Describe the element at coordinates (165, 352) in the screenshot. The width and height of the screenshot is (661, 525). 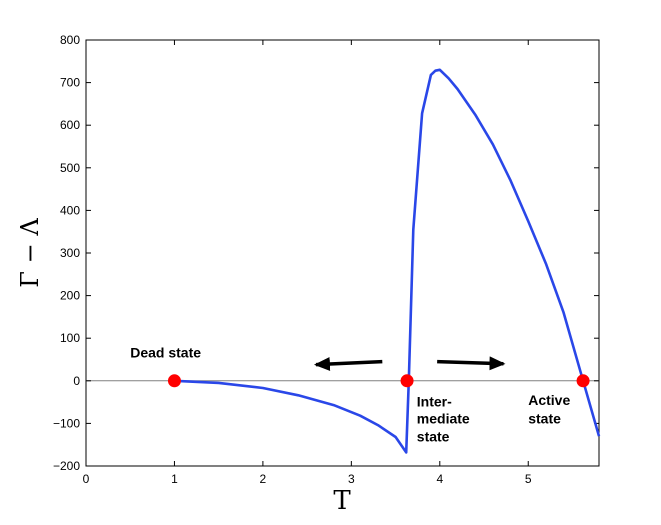
I see `state-annotation: Dead state` at that location.